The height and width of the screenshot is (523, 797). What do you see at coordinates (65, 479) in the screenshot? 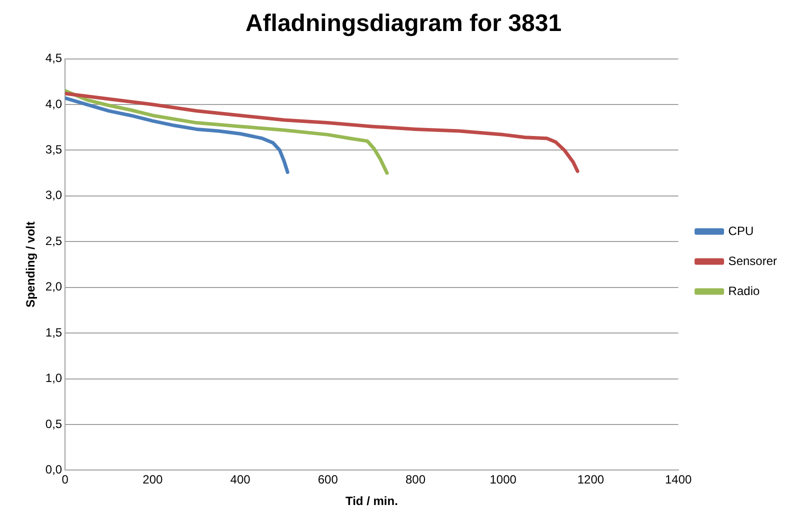
I see `x-tick-label: 0` at bounding box center [65, 479].